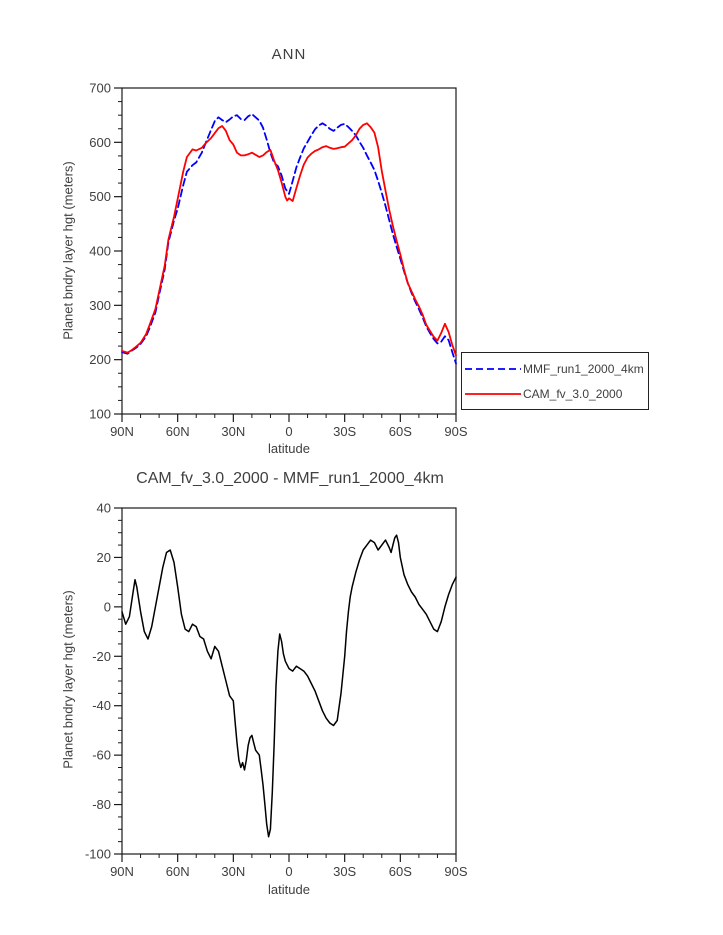  I want to click on y-tick-label: 0, so click(107, 606).